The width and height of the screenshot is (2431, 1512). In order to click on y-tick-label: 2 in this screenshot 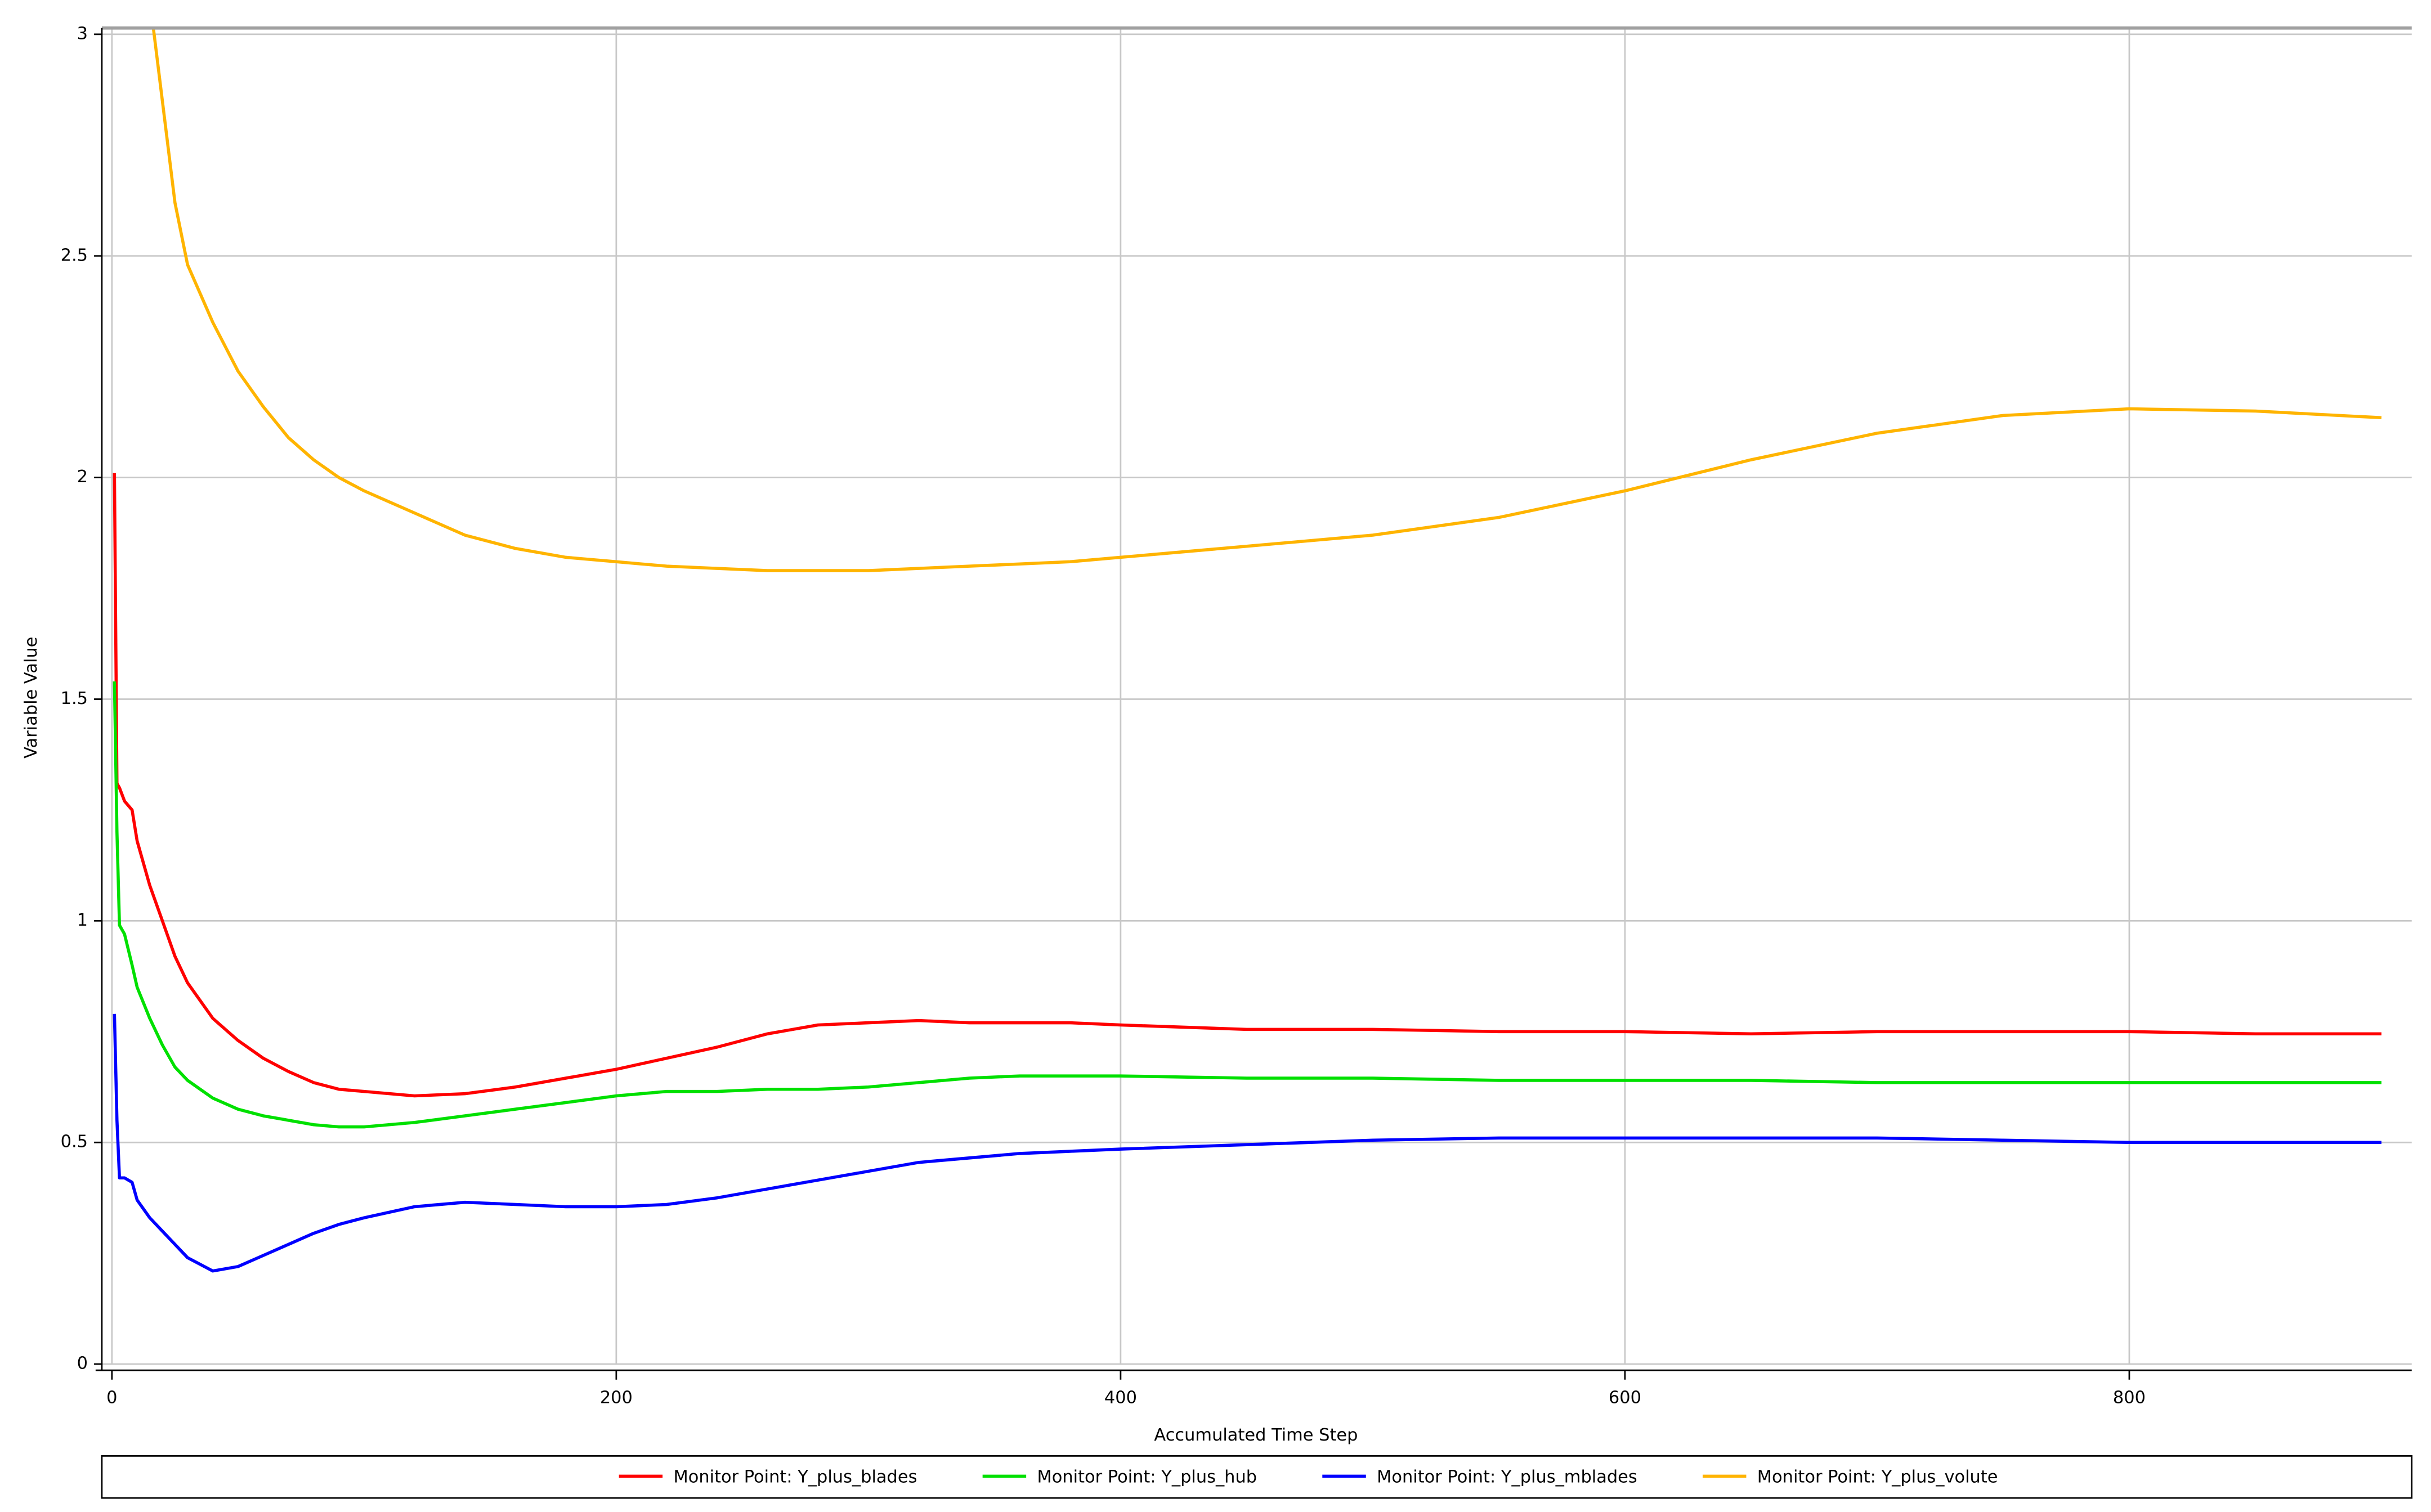, I will do `click(82, 477)`.